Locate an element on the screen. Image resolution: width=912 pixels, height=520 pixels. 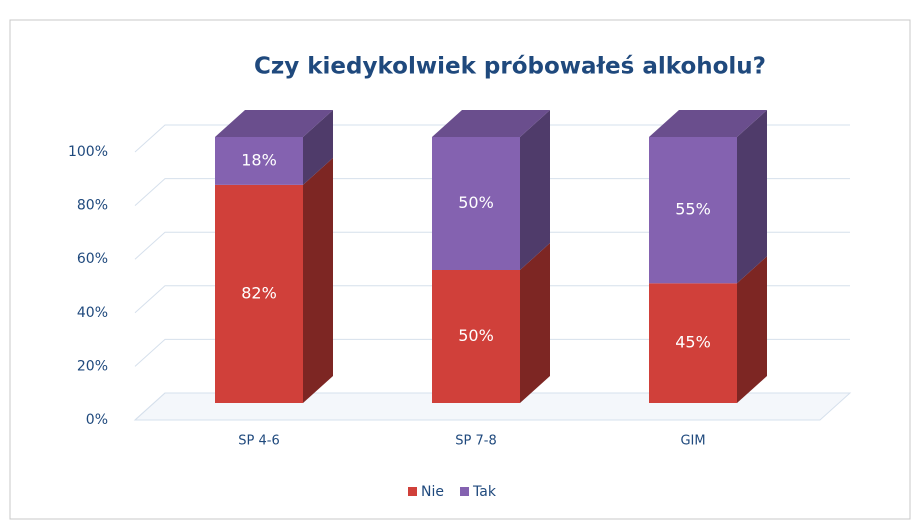
y-tick-label: 80% is located at coordinates (92, 206).